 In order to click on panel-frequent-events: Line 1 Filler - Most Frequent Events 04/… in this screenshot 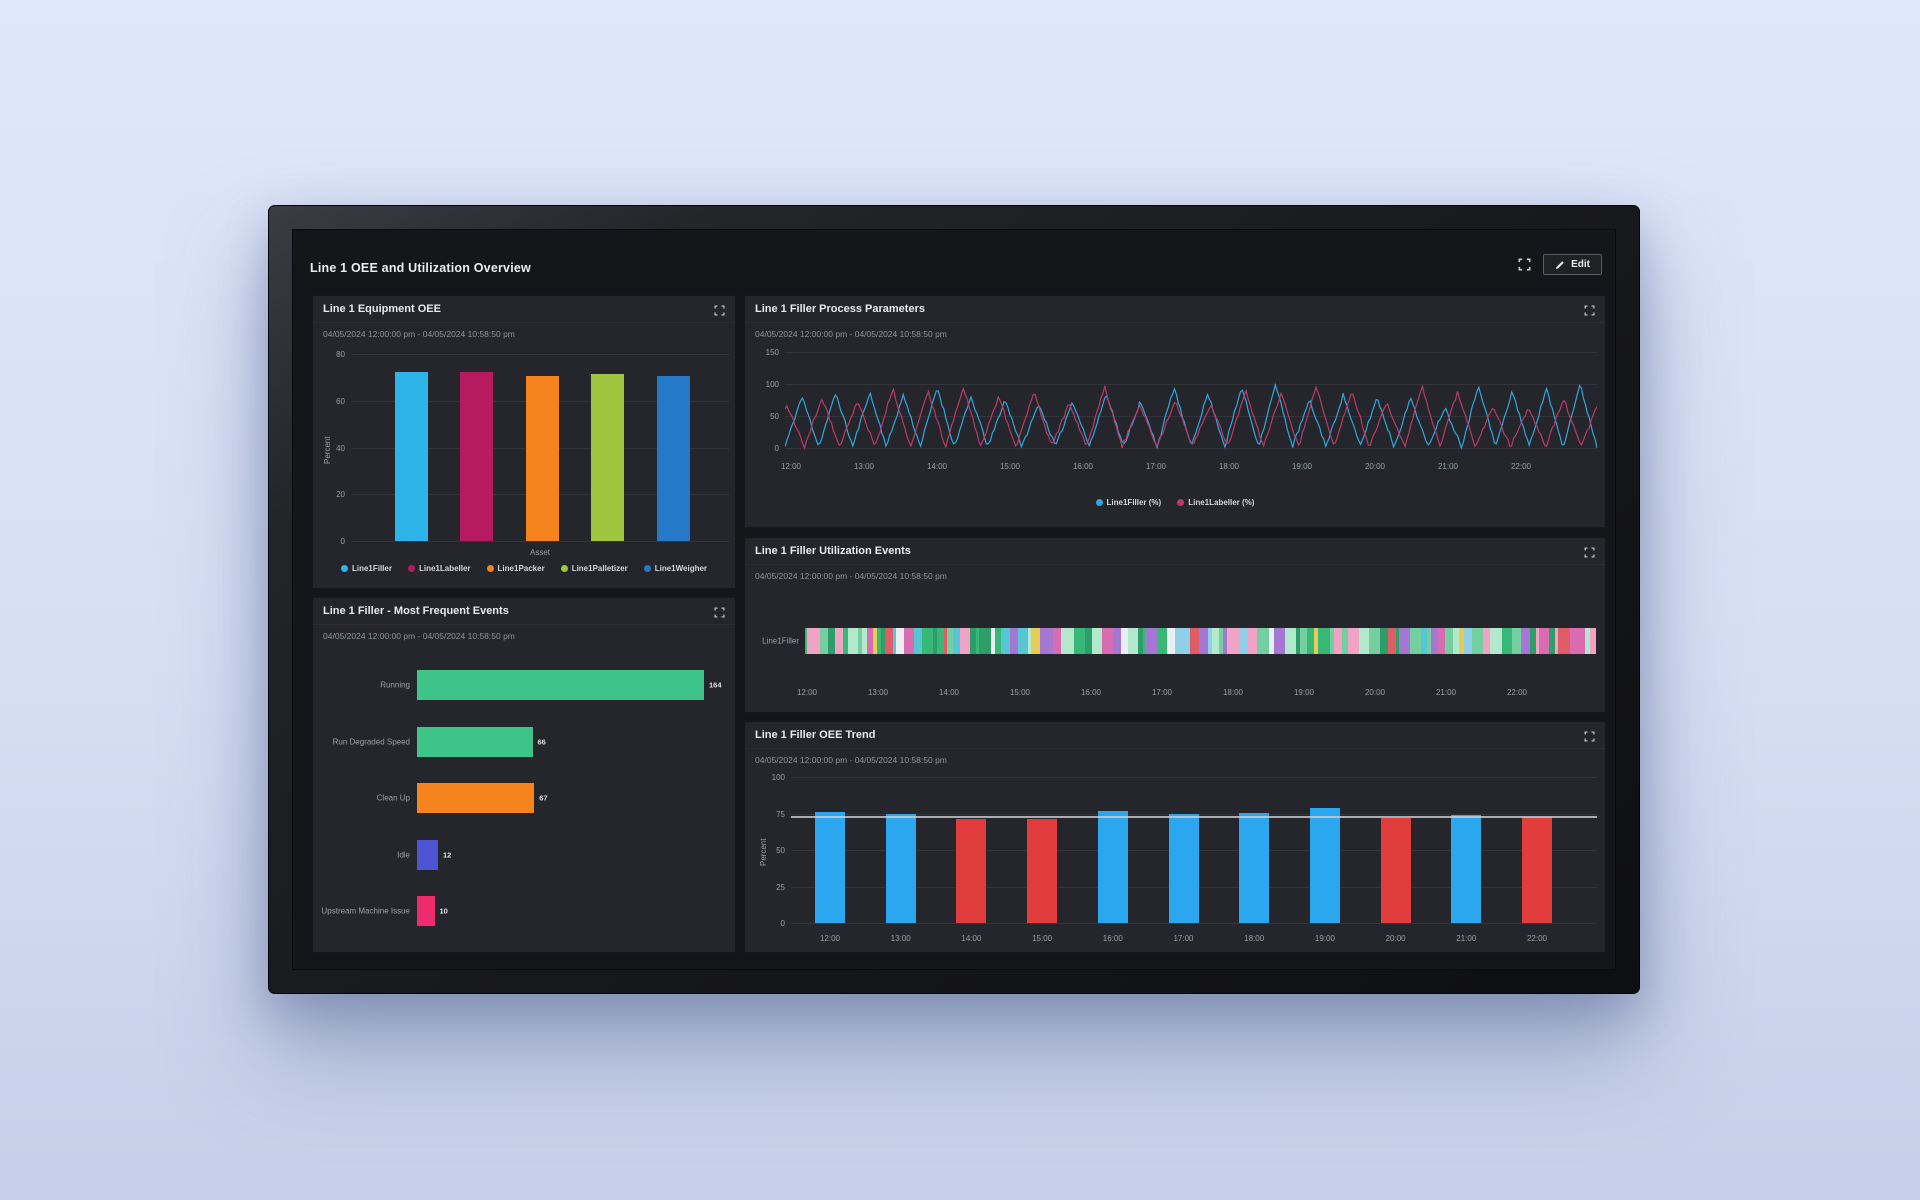, I will do `click(524, 775)`.